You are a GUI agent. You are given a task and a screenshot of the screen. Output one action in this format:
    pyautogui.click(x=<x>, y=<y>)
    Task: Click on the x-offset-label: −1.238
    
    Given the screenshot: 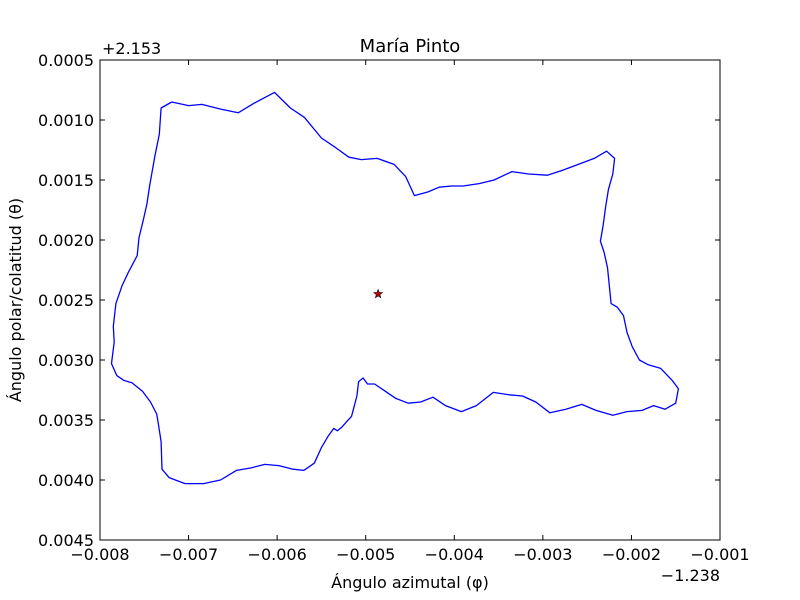 What is the action you would take?
    pyautogui.click(x=690, y=575)
    